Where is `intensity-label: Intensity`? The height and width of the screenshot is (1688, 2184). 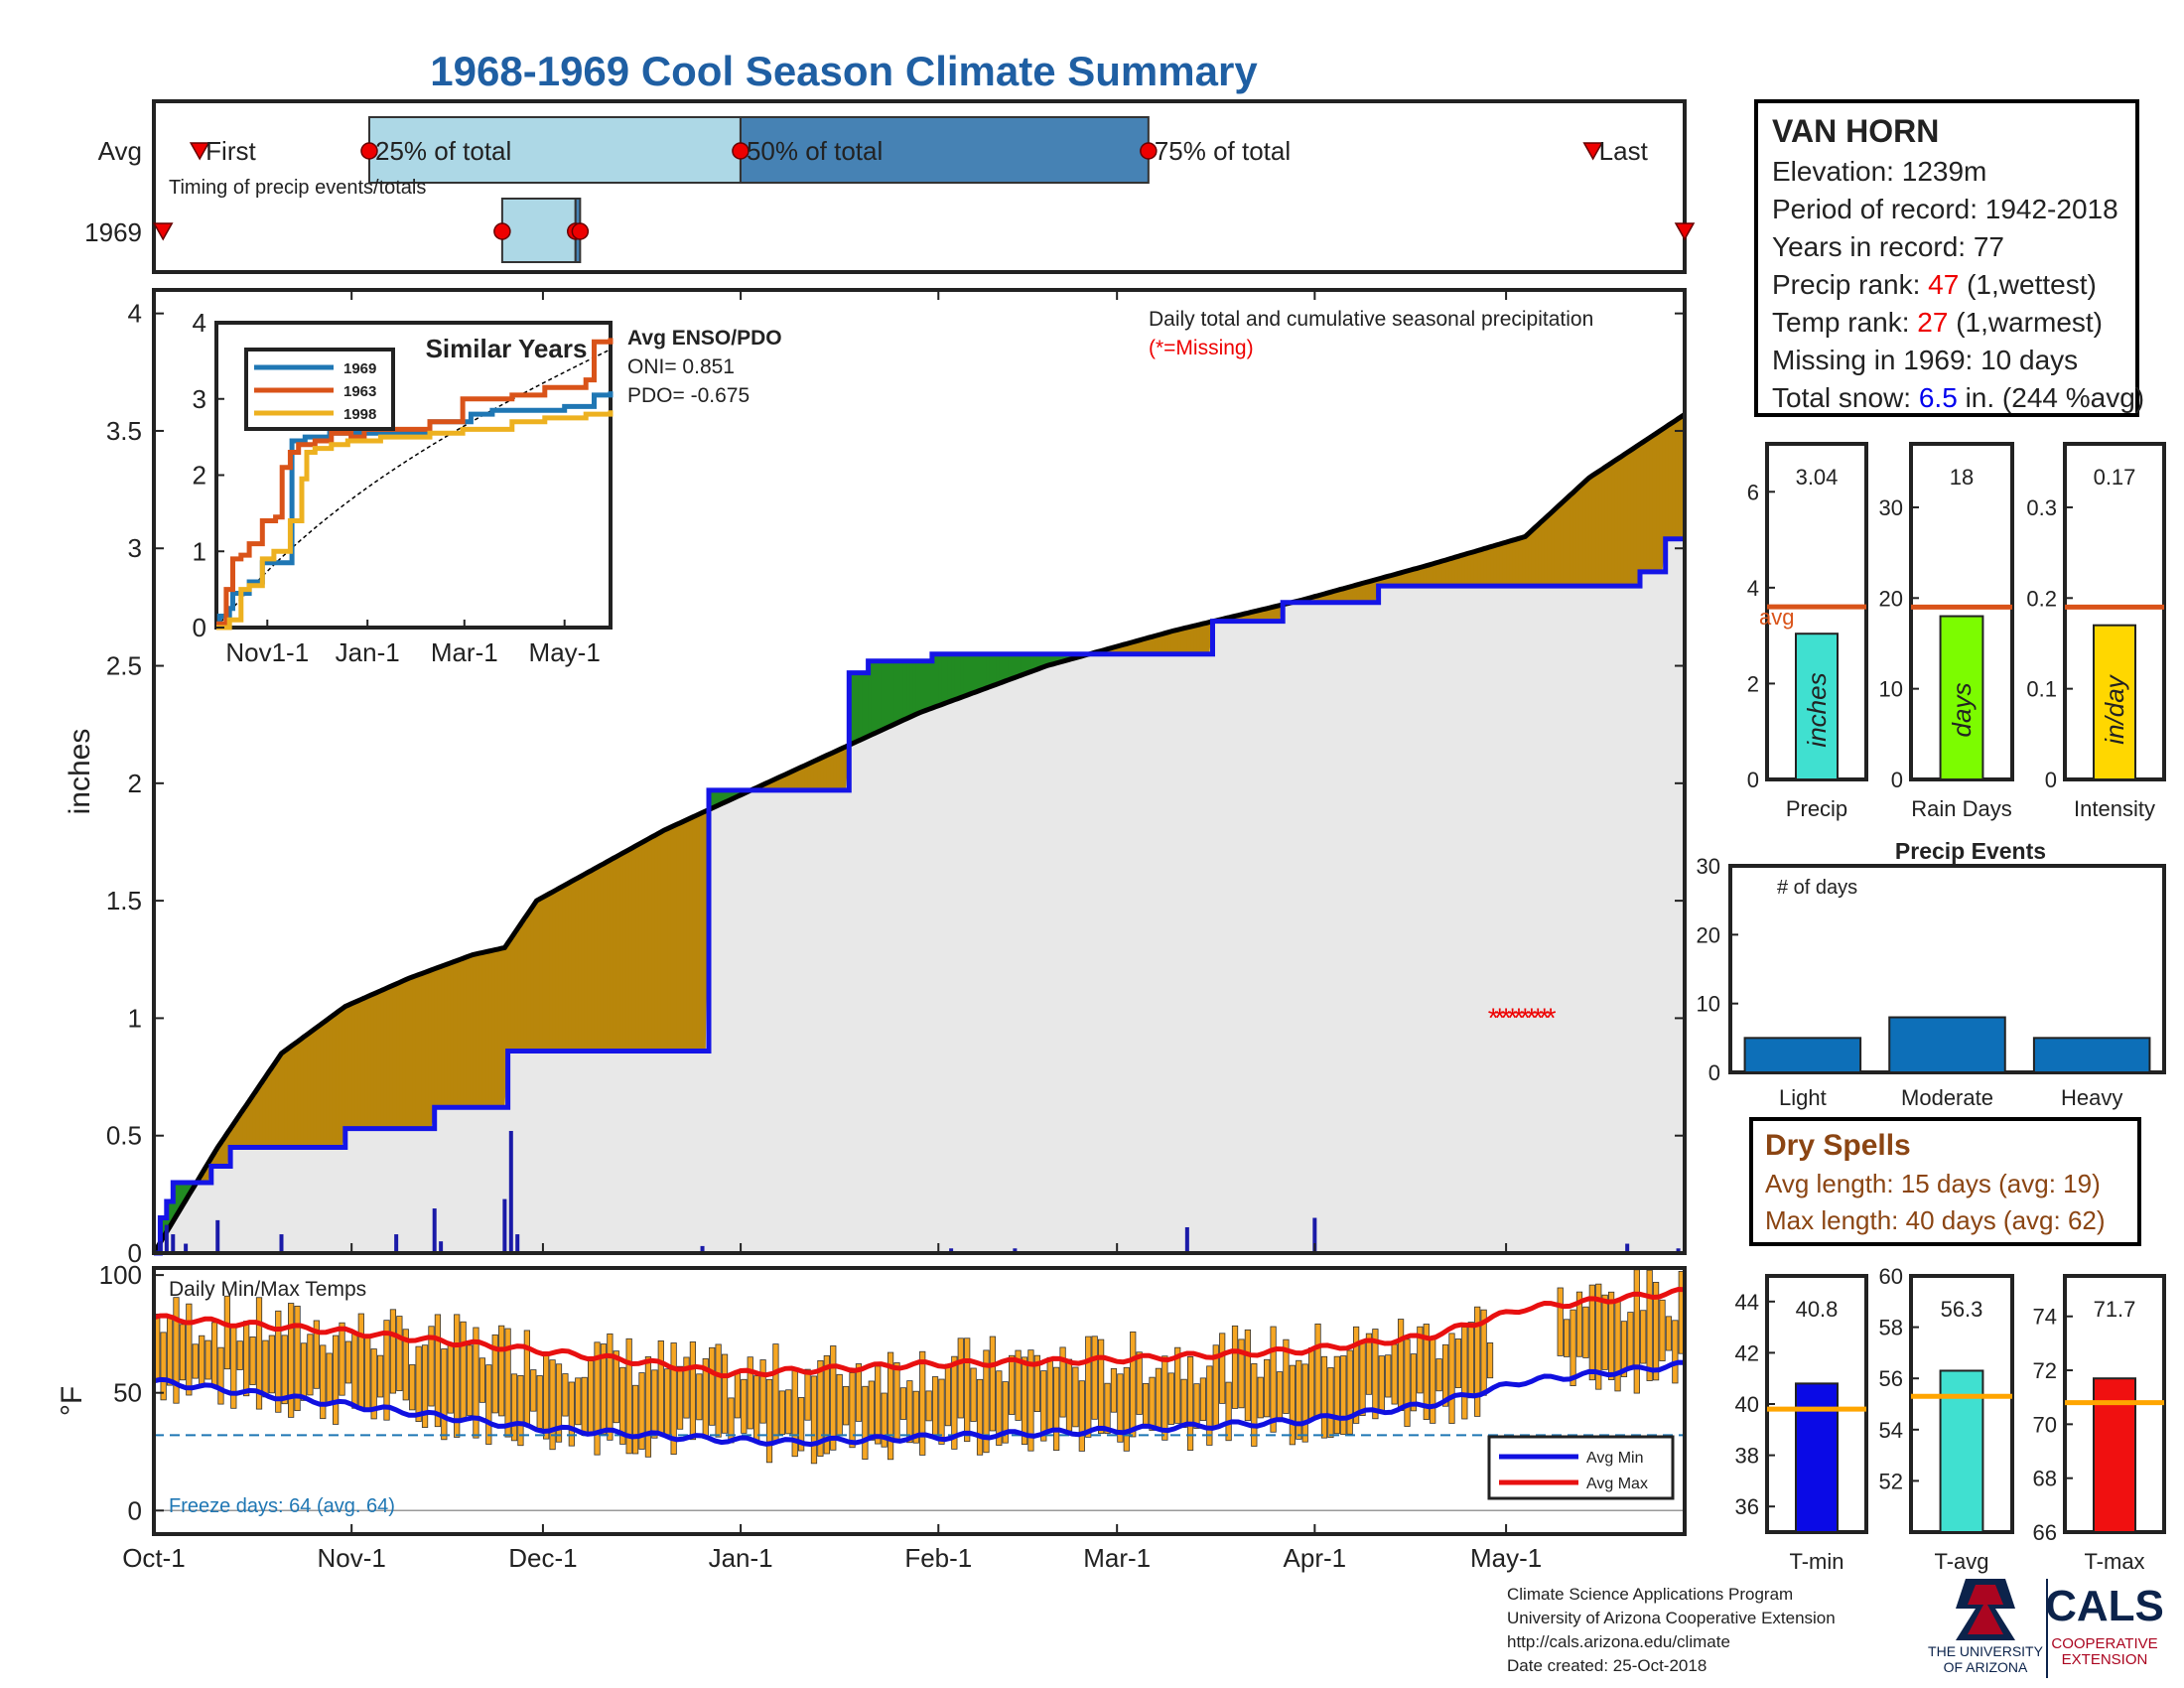 intensity-label: Intensity is located at coordinates (2114, 808).